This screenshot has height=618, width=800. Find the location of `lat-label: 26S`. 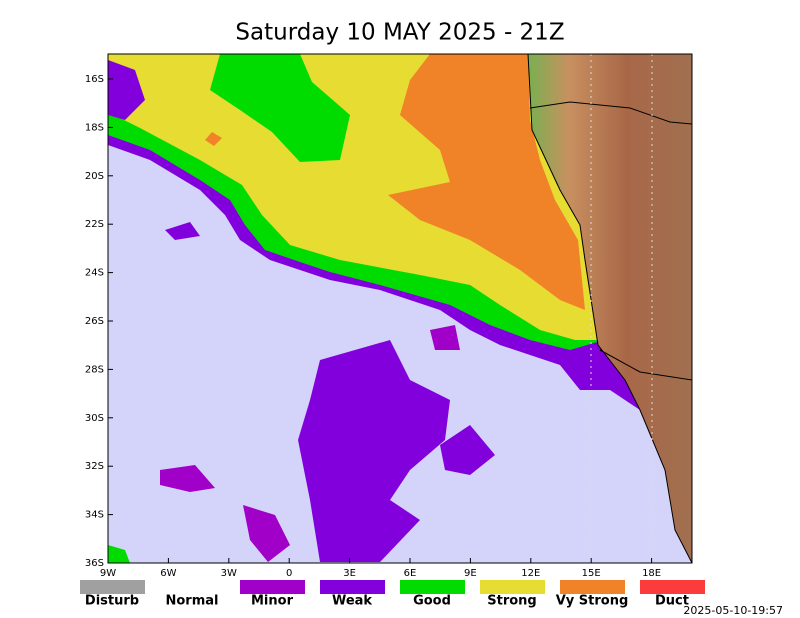

lat-label: 26S is located at coordinates (94, 321).